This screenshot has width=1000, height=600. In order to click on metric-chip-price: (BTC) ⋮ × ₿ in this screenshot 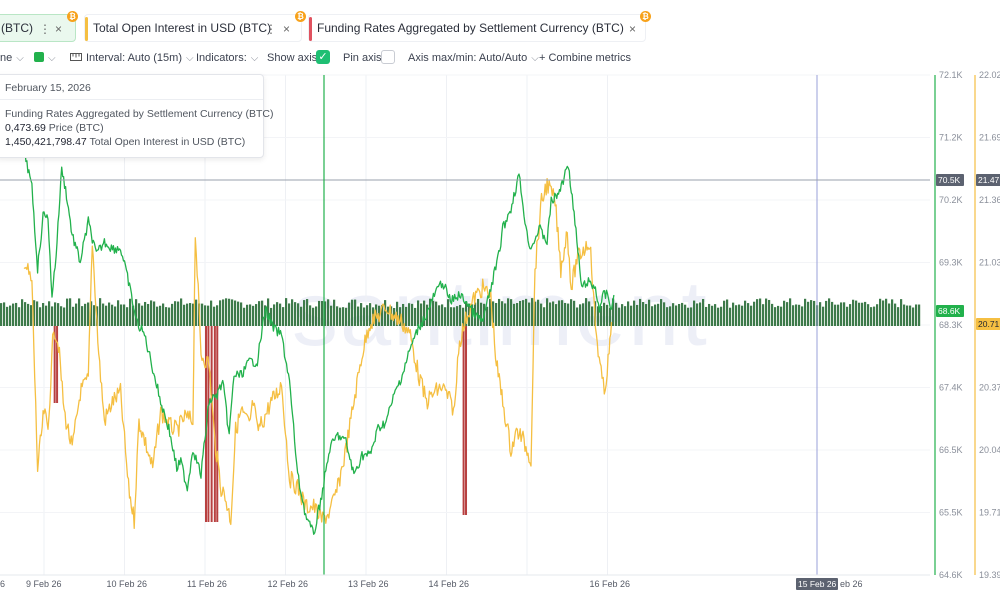, I will do `click(39, 26)`.